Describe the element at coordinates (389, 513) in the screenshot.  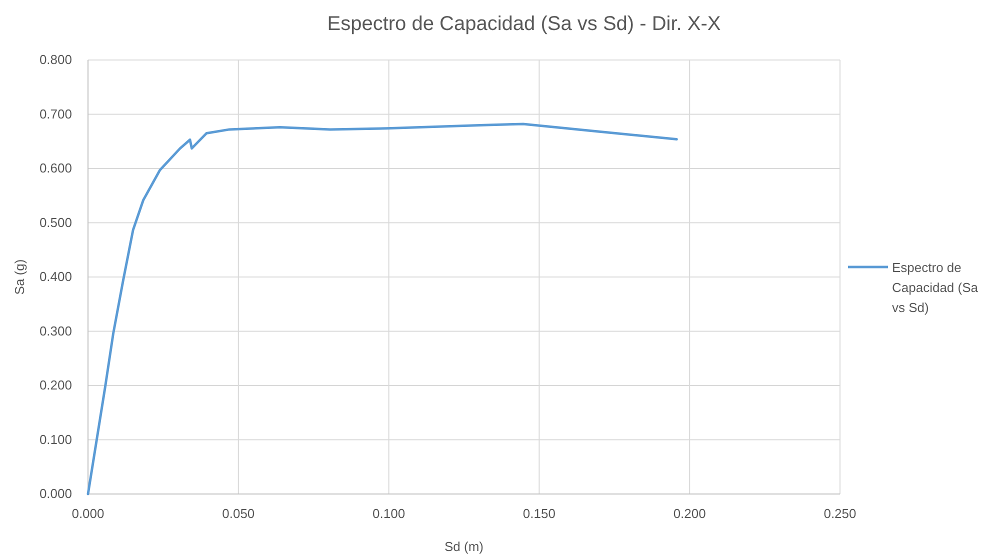
I see `x-tick-label: 0.100` at that location.